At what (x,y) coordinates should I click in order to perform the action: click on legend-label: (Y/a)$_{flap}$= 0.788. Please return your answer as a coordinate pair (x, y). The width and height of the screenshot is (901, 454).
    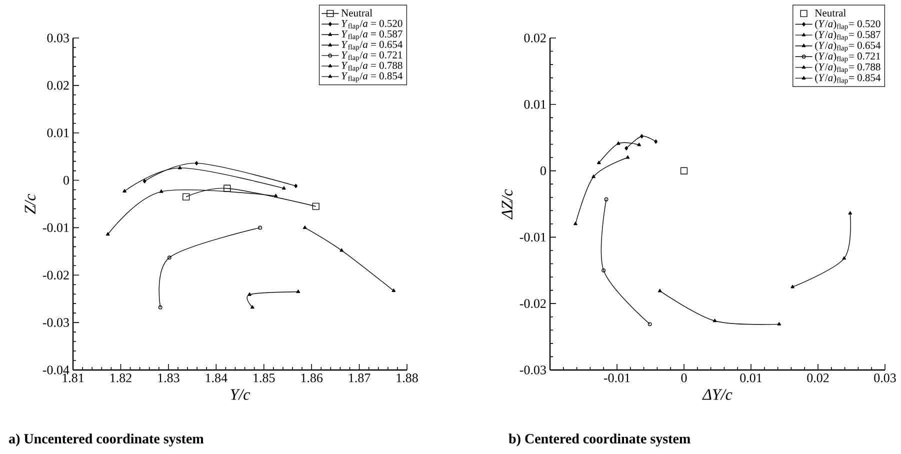
    Looking at the image, I should click on (847, 68).